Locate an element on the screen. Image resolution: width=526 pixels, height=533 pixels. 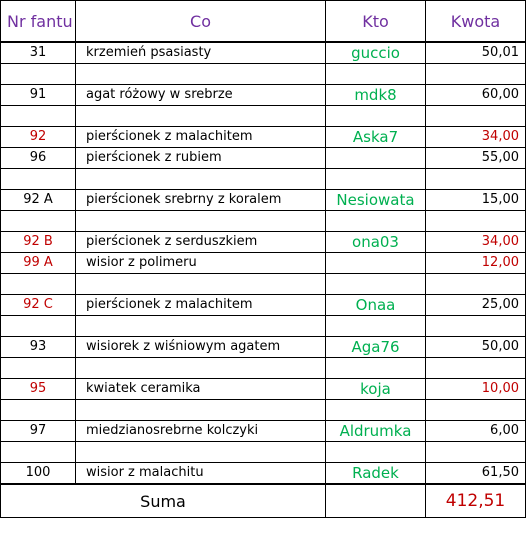
cell-nr-fantu: 93 is located at coordinates (38, 347).